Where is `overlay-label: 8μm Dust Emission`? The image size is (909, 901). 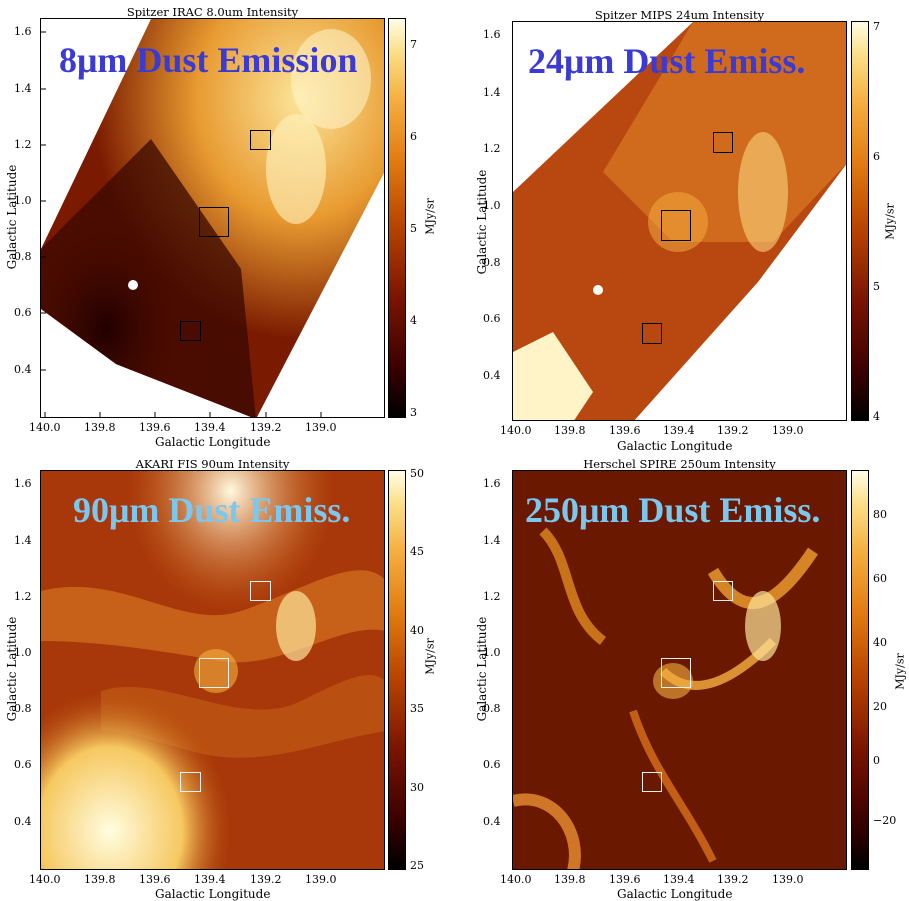 overlay-label: 8μm Dust Emission is located at coordinates (208, 60).